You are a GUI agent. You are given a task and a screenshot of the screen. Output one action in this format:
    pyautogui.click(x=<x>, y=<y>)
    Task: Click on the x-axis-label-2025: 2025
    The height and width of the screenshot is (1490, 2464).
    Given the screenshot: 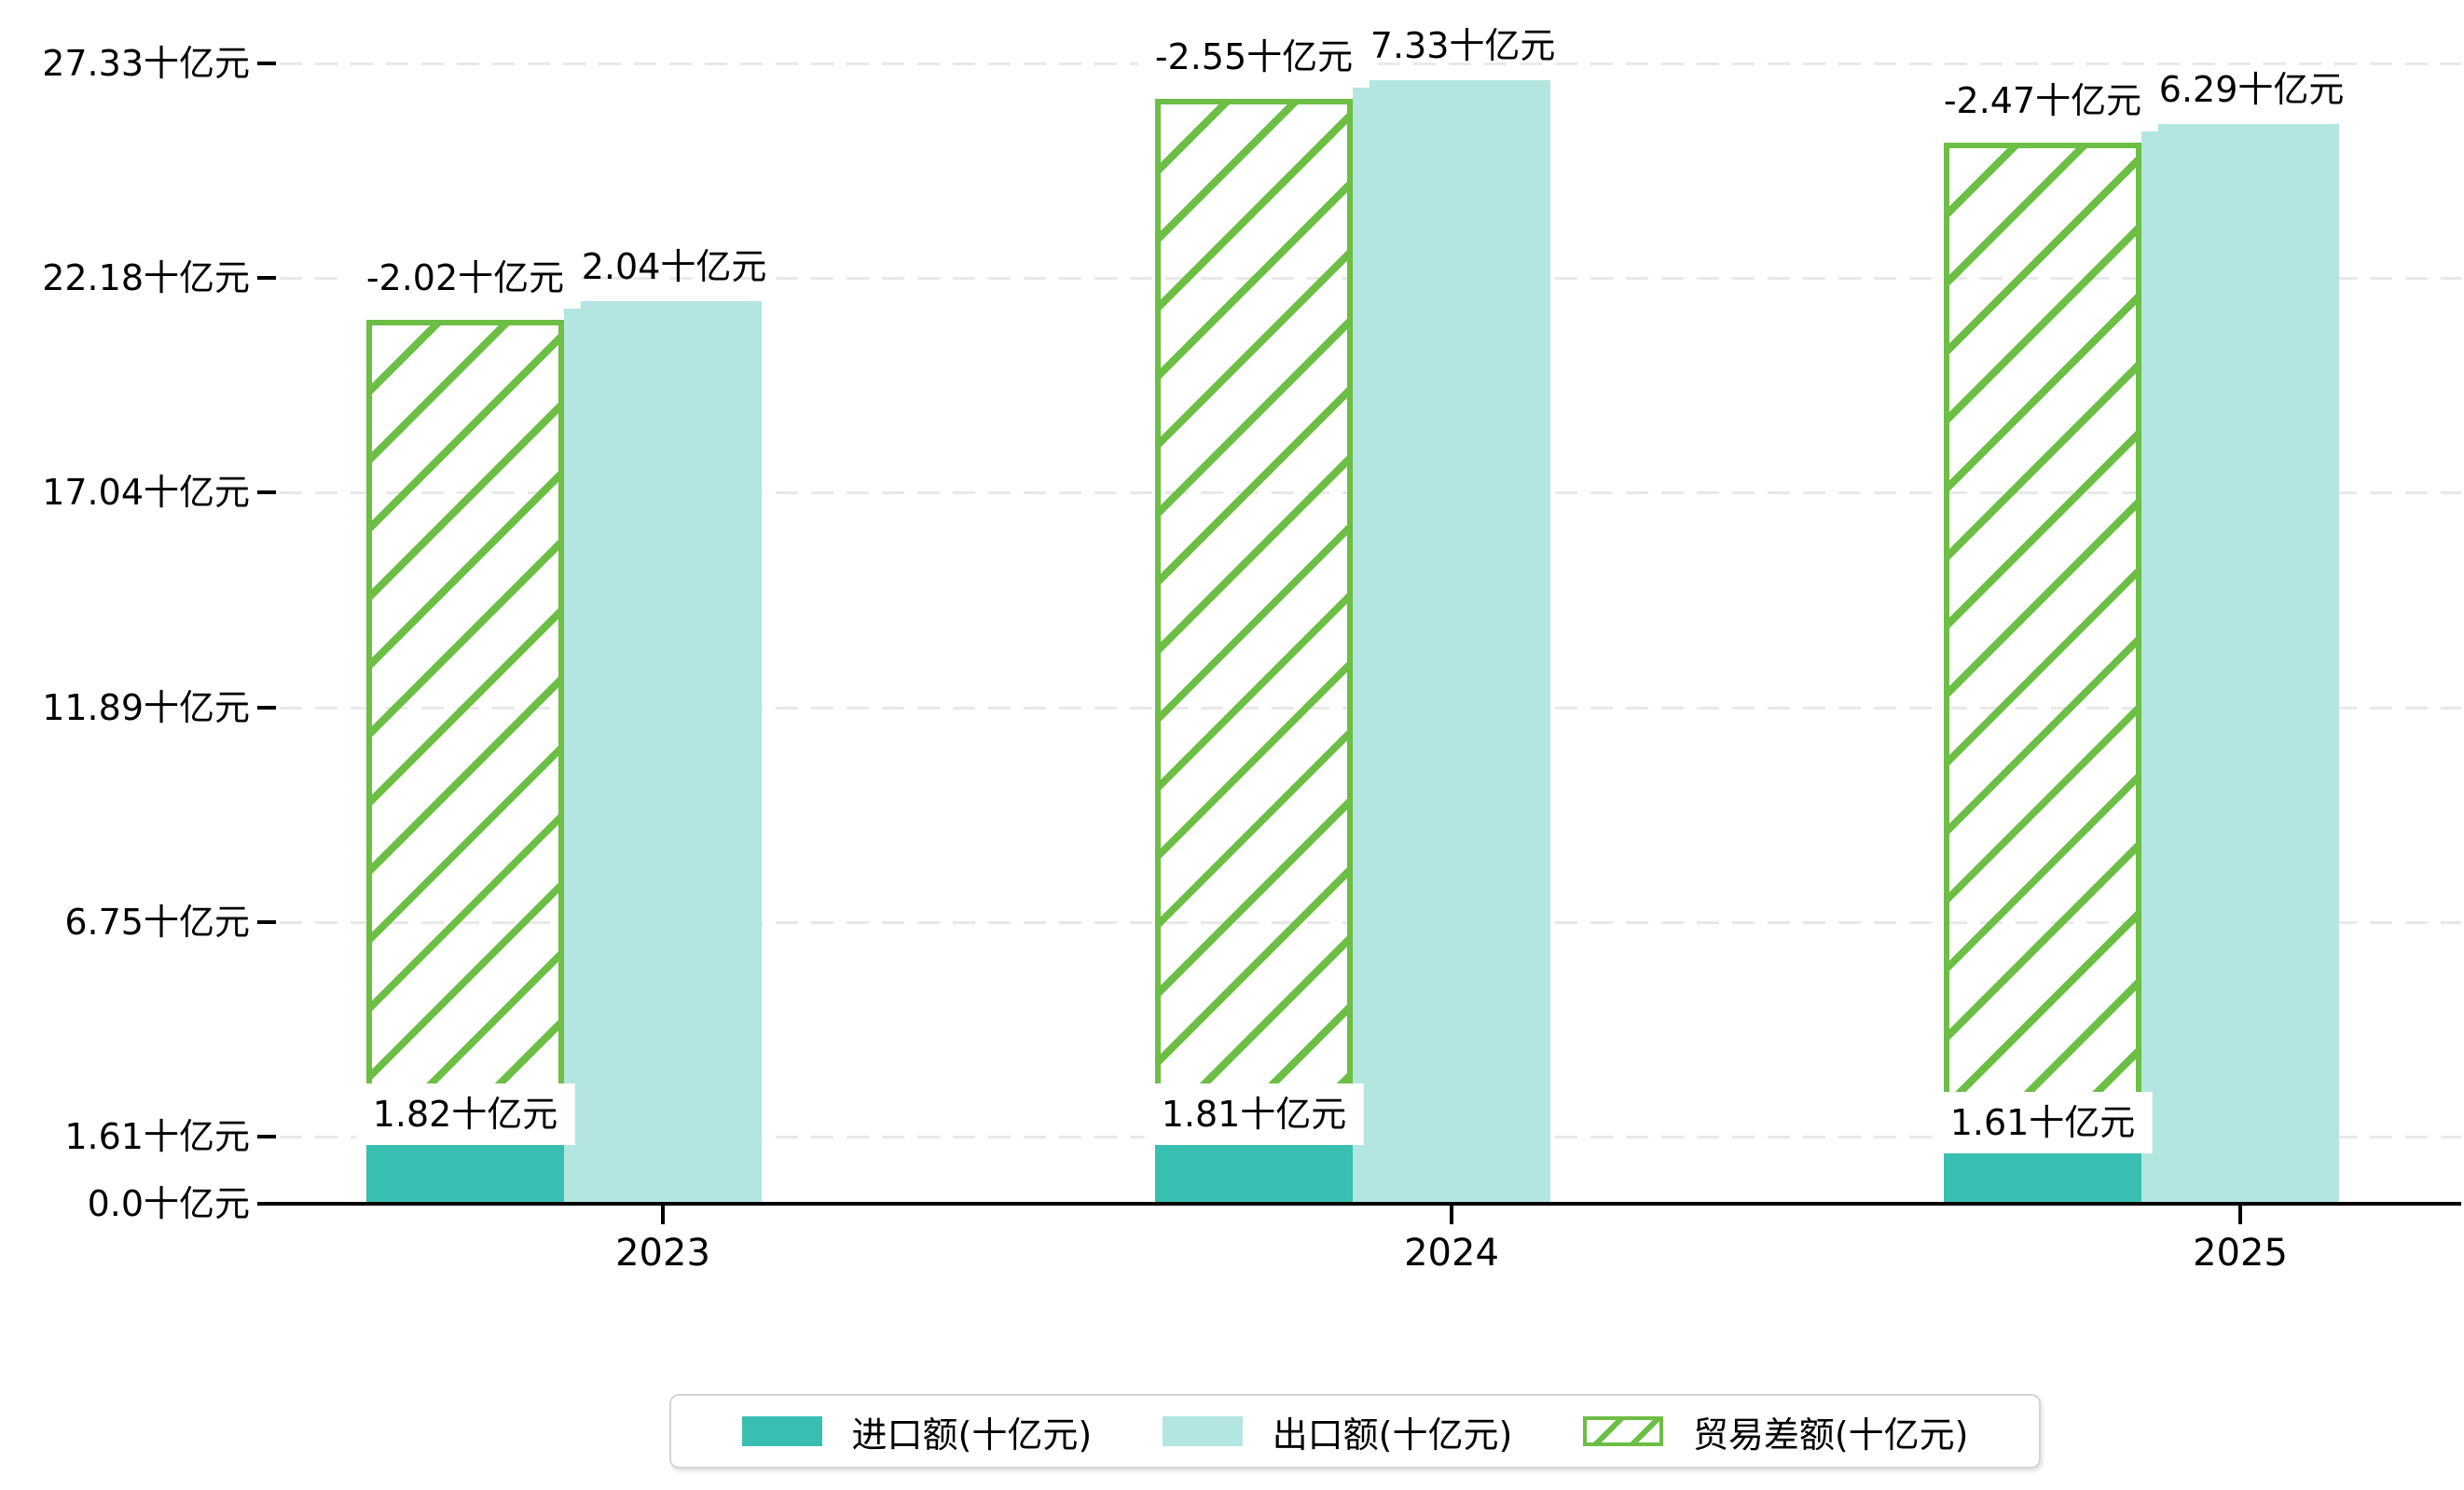 What is the action you would take?
    pyautogui.click(x=2240, y=1253)
    